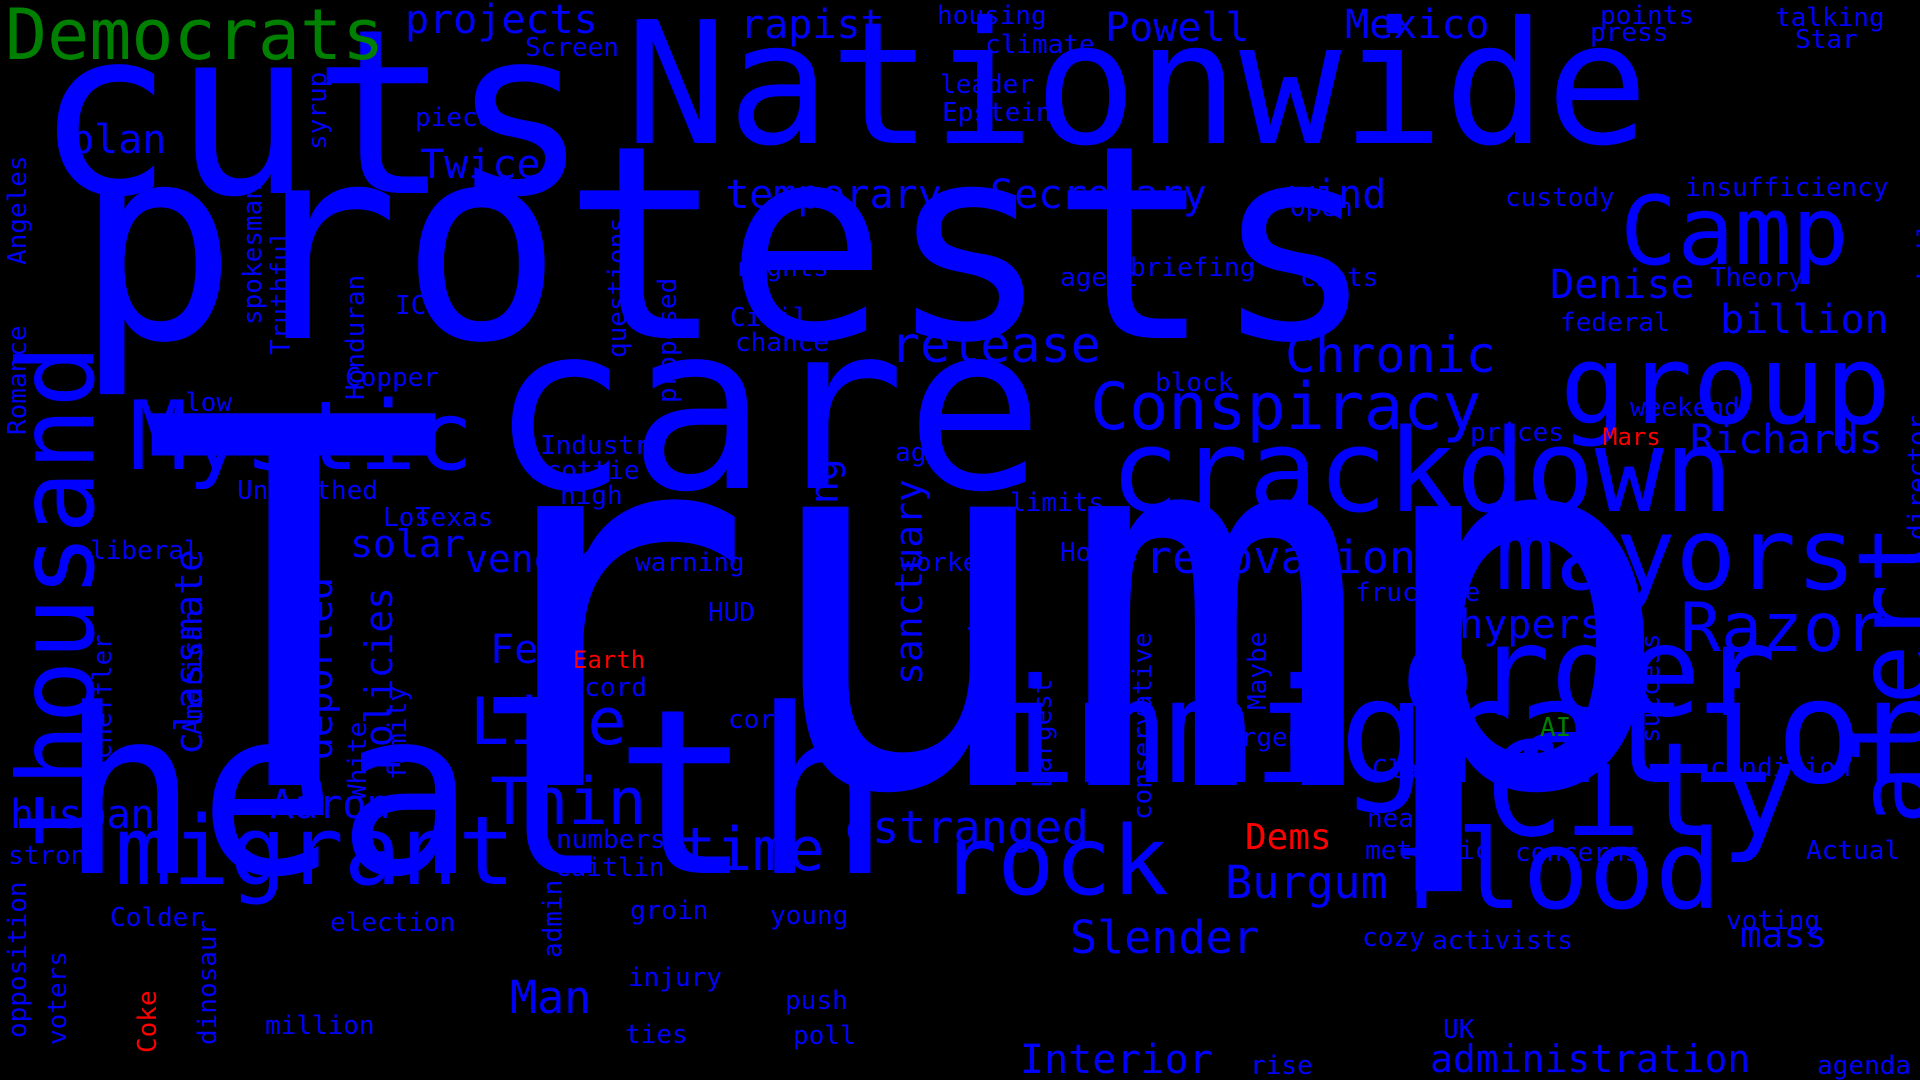 This screenshot has height=1080, width=1920. I want to click on word-hud: HUD, so click(731, 613).